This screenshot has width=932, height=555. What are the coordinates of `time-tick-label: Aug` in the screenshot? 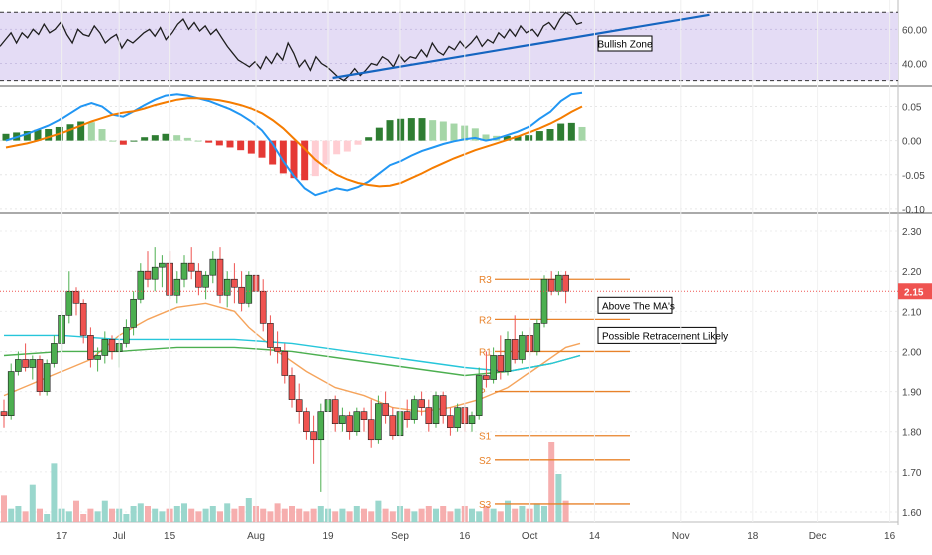 It's located at (256, 536).